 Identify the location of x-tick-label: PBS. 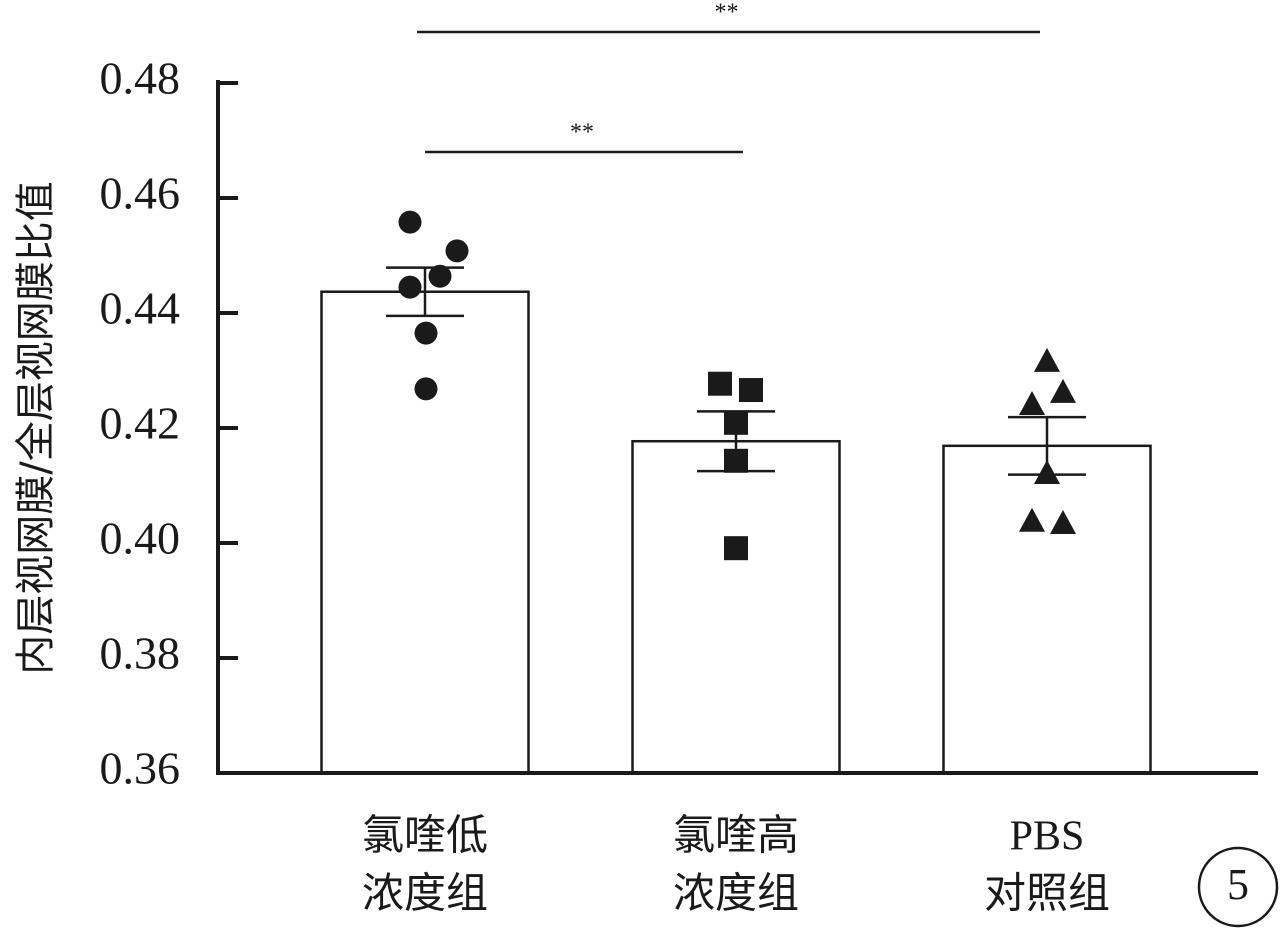
(1047, 837).